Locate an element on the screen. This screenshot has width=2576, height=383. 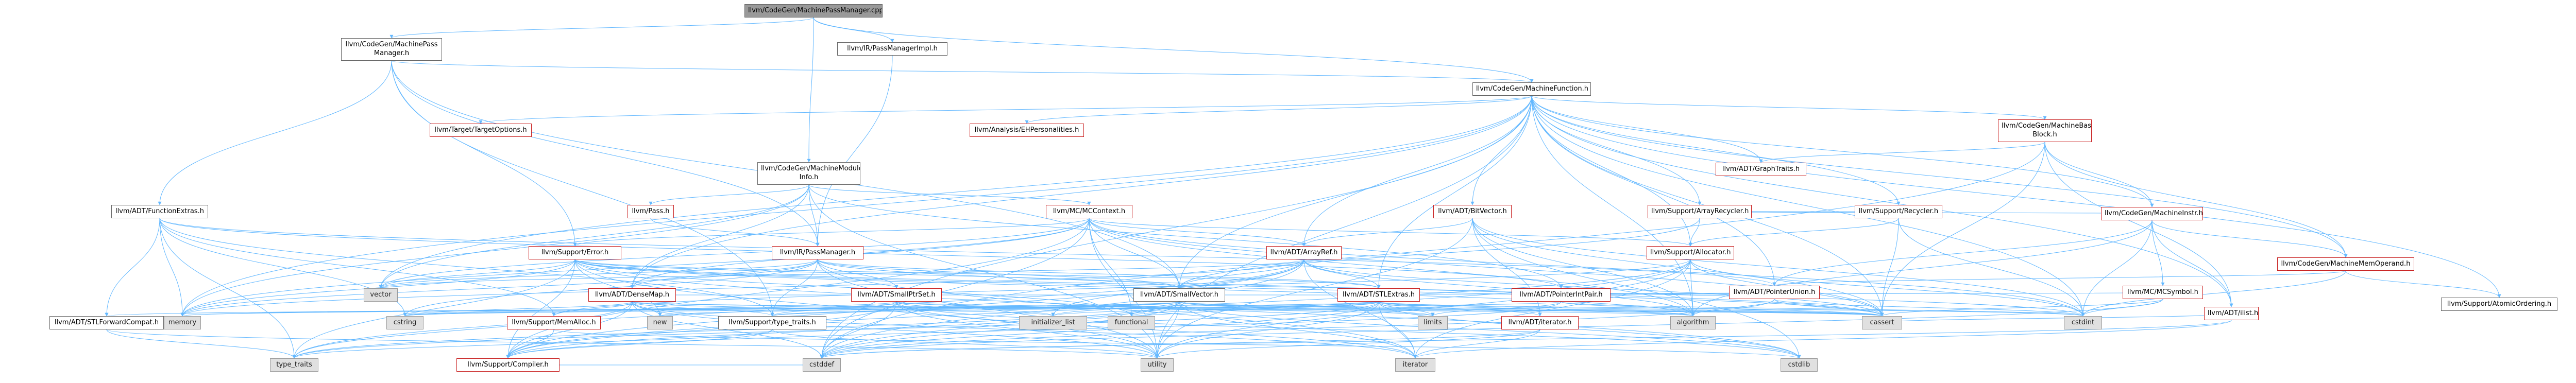
node-small-vector-h: llvm/ADT/SmallVector.h is located at coordinates (1179, 295).